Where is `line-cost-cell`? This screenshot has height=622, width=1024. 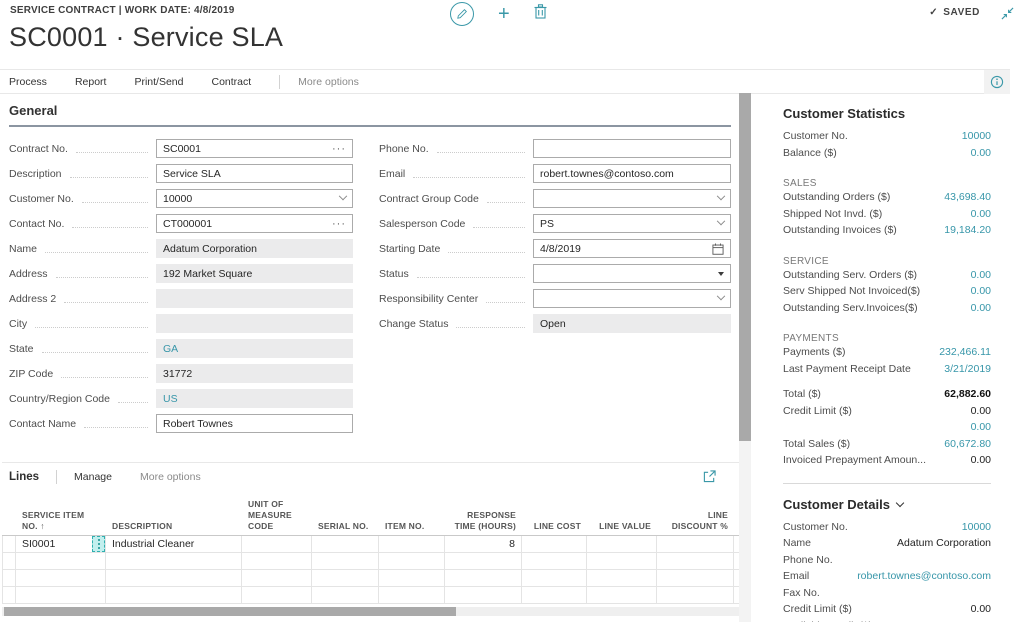 line-cost-cell is located at coordinates (554, 544).